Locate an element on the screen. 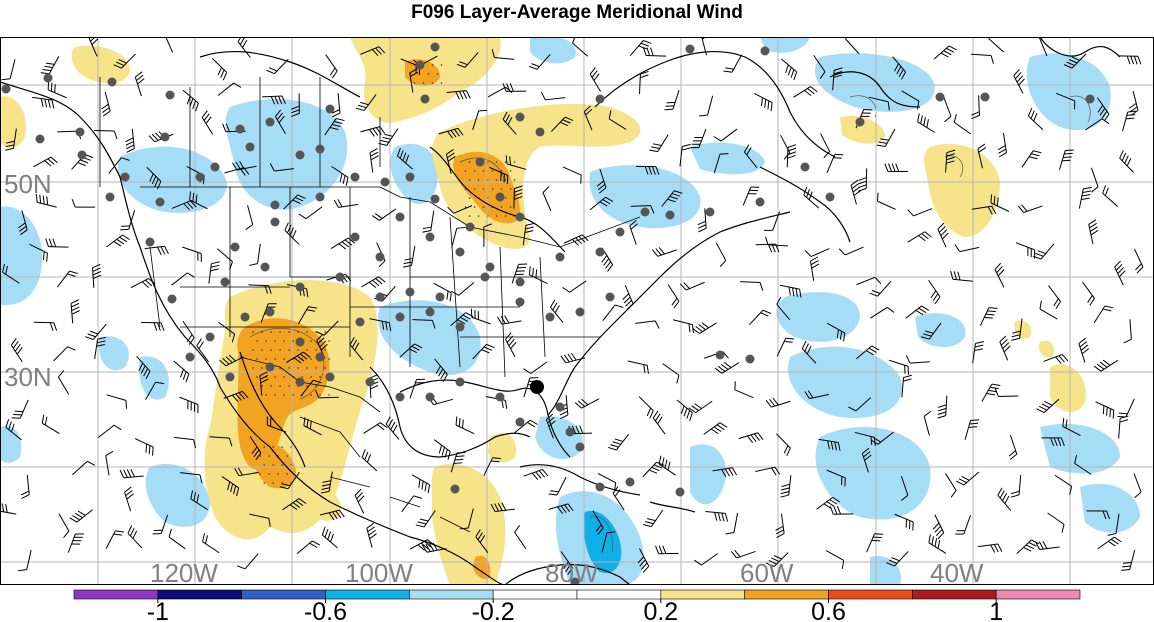 Image resolution: width=1154 pixels, height=622 pixels. negative-area-strong is located at coordinates (602, 542).